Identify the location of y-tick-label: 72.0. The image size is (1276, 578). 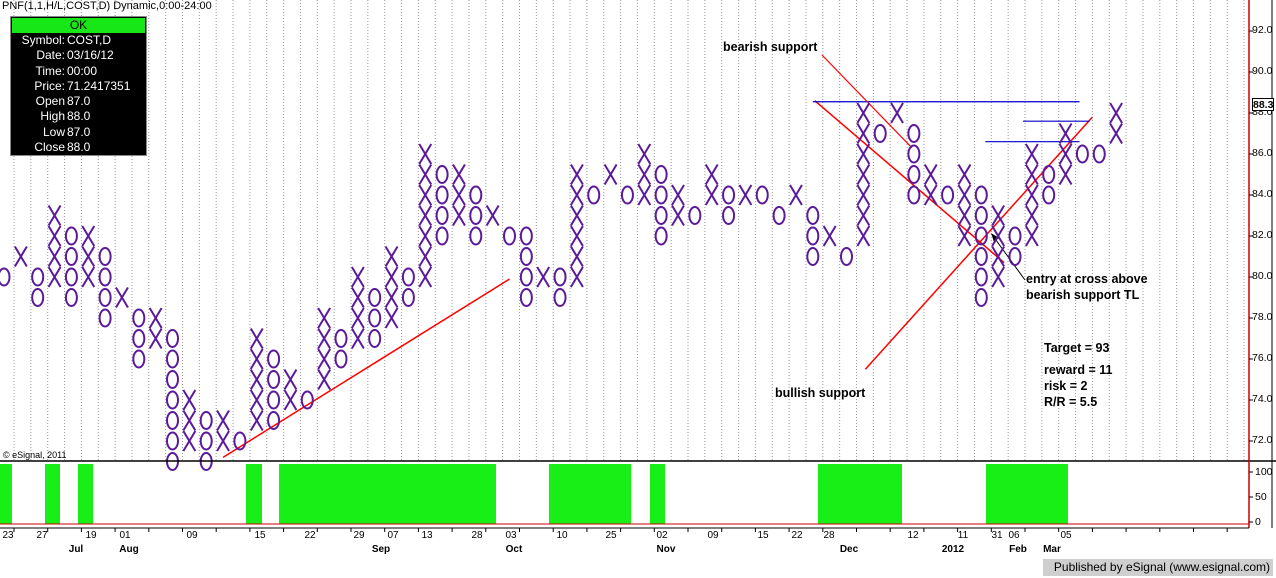
(1262, 440).